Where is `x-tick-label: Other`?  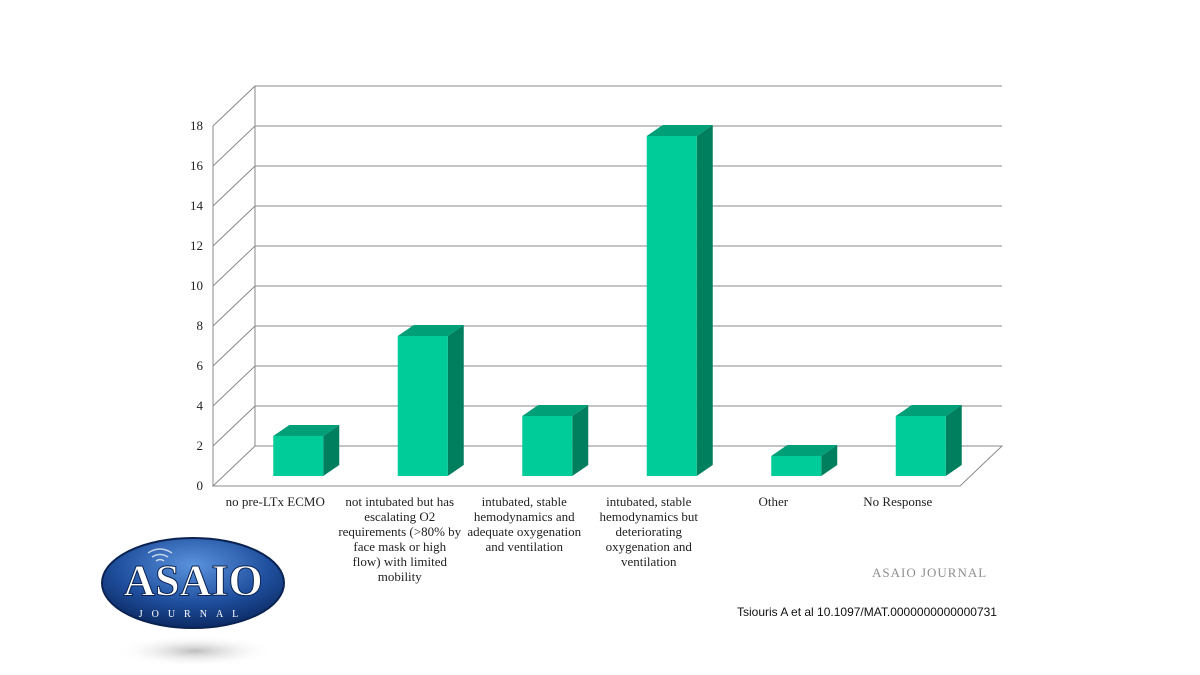
x-tick-label: Other is located at coordinates (773, 501).